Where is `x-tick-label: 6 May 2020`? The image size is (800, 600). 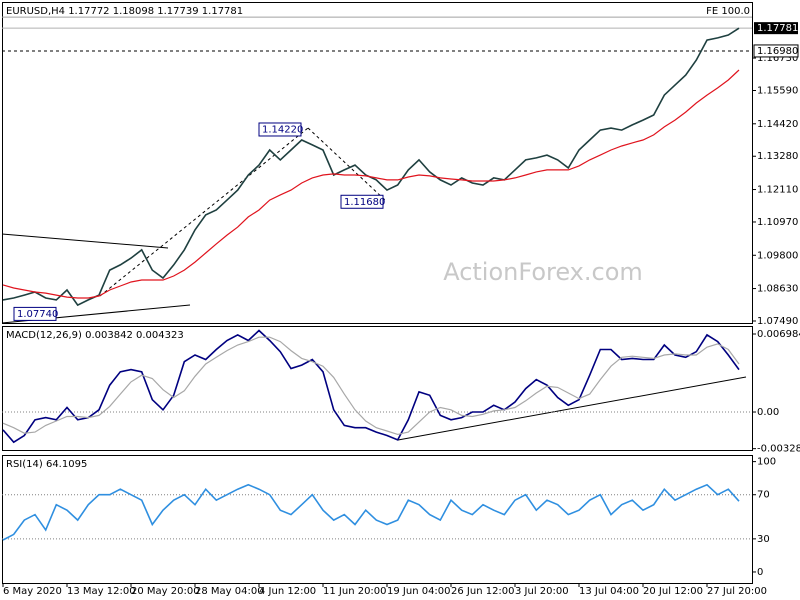 x-tick-label: 6 May 2020 is located at coordinates (32, 591).